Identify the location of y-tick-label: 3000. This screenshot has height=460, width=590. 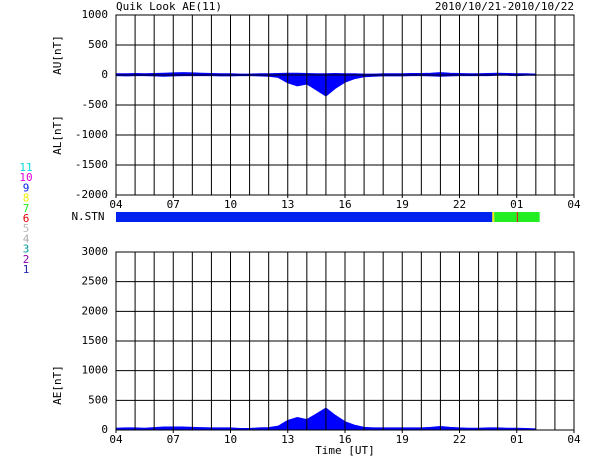
(95, 251).